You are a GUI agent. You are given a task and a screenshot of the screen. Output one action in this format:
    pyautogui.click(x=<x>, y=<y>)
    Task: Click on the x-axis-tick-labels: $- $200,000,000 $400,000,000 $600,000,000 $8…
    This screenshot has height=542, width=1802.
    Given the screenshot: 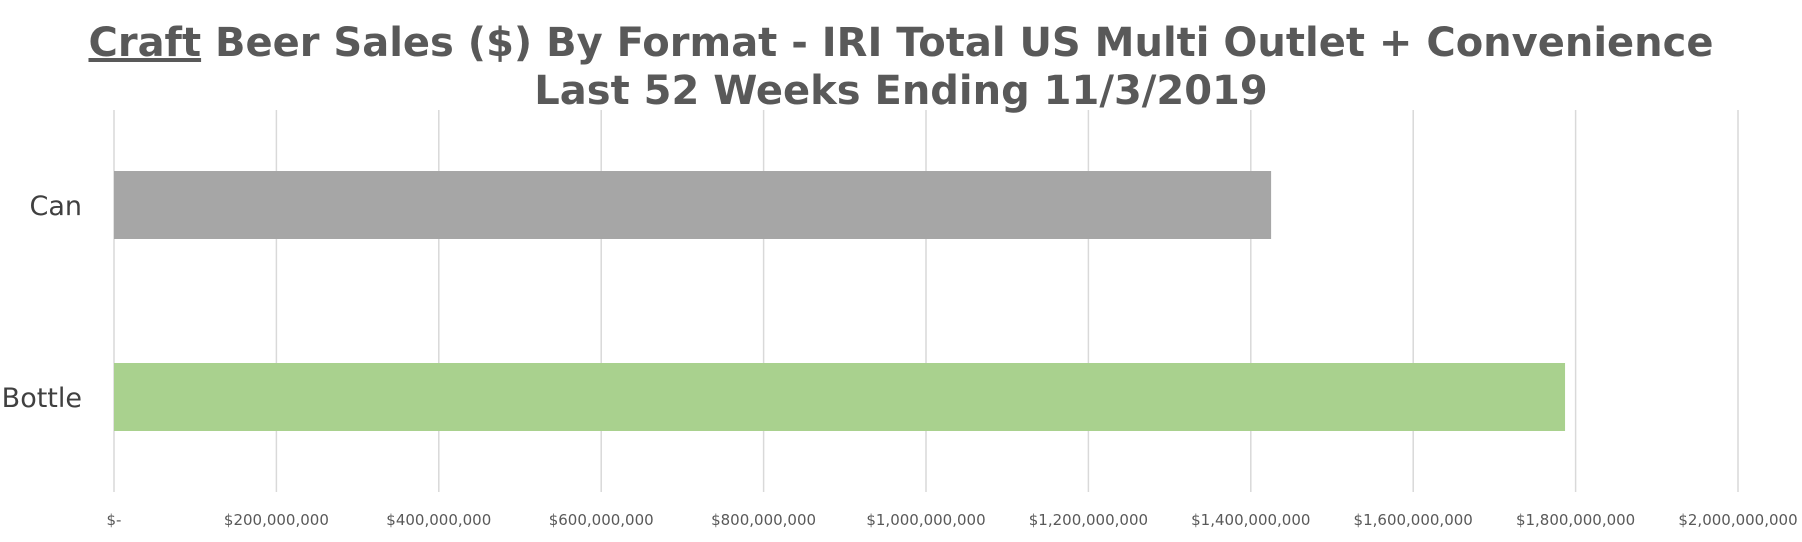 What is the action you would take?
    pyautogui.click(x=952, y=520)
    